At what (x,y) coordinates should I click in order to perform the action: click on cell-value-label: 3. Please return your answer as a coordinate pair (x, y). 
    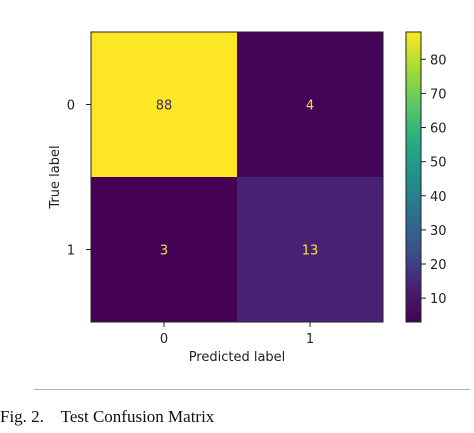
    Looking at the image, I should click on (164, 251).